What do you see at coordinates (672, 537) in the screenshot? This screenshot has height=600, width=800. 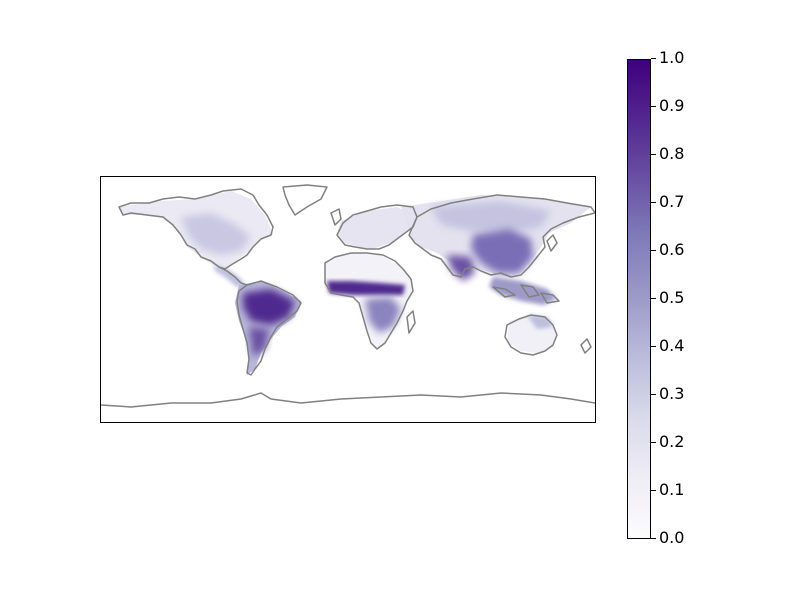 I see `colorbar-tick-label: 0.0` at bounding box center [672, 537].